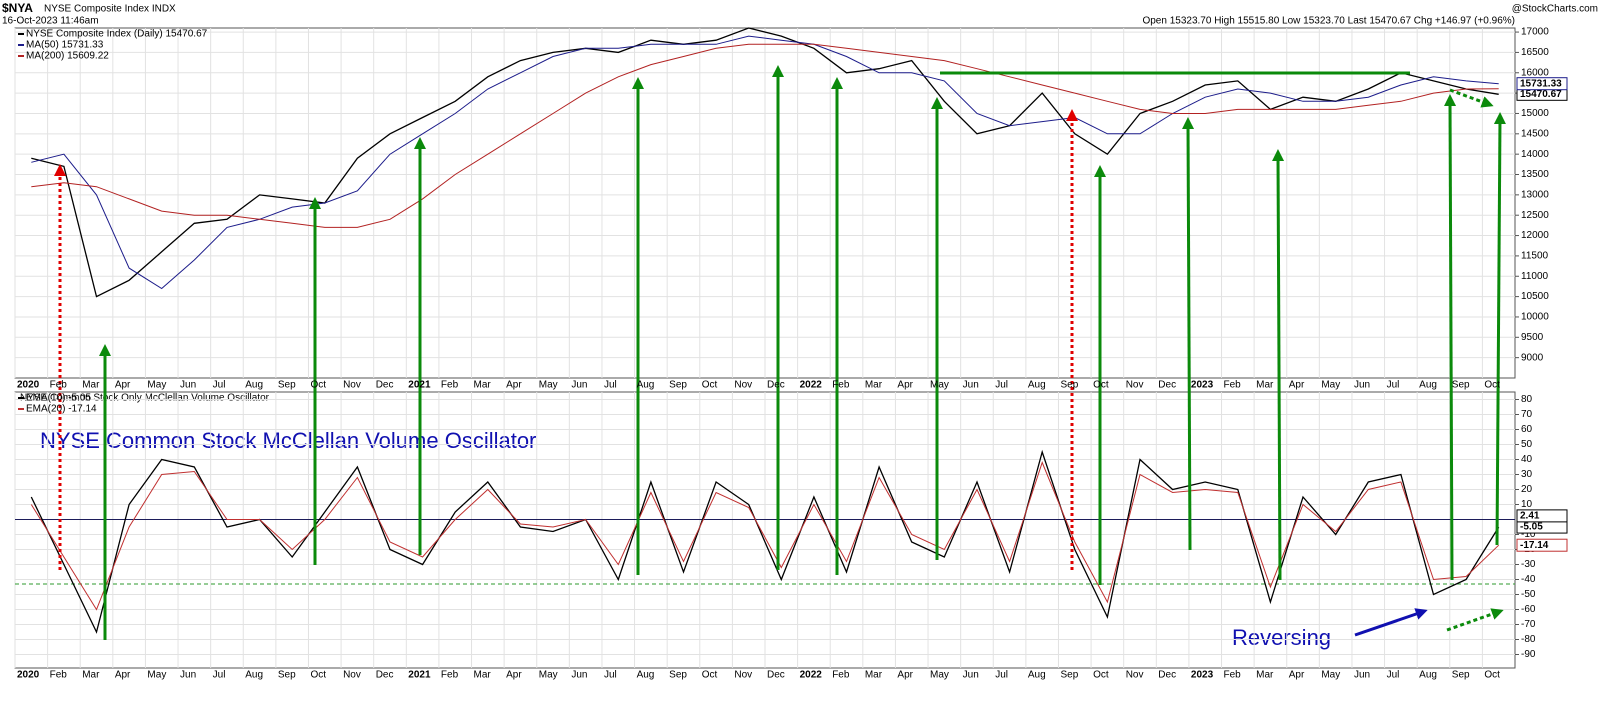 The image size is (1600, 705). Describe the element at coordinates (1527, 399) in the screenshot. I see `y-tick-label: 80` at that location.